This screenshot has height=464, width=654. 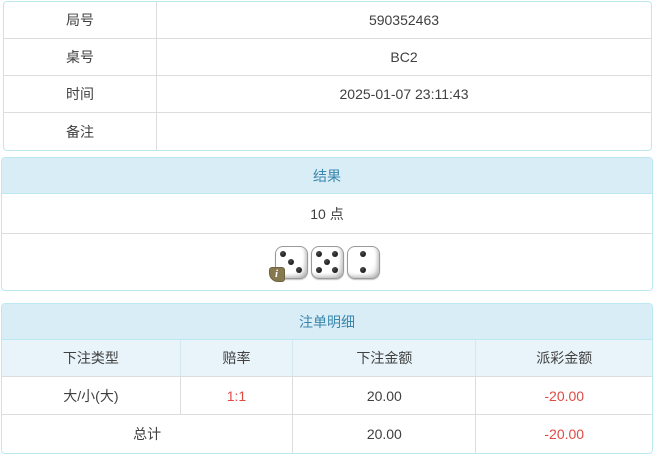 I want to click on dice-group: i, so click(x=324, y=263).